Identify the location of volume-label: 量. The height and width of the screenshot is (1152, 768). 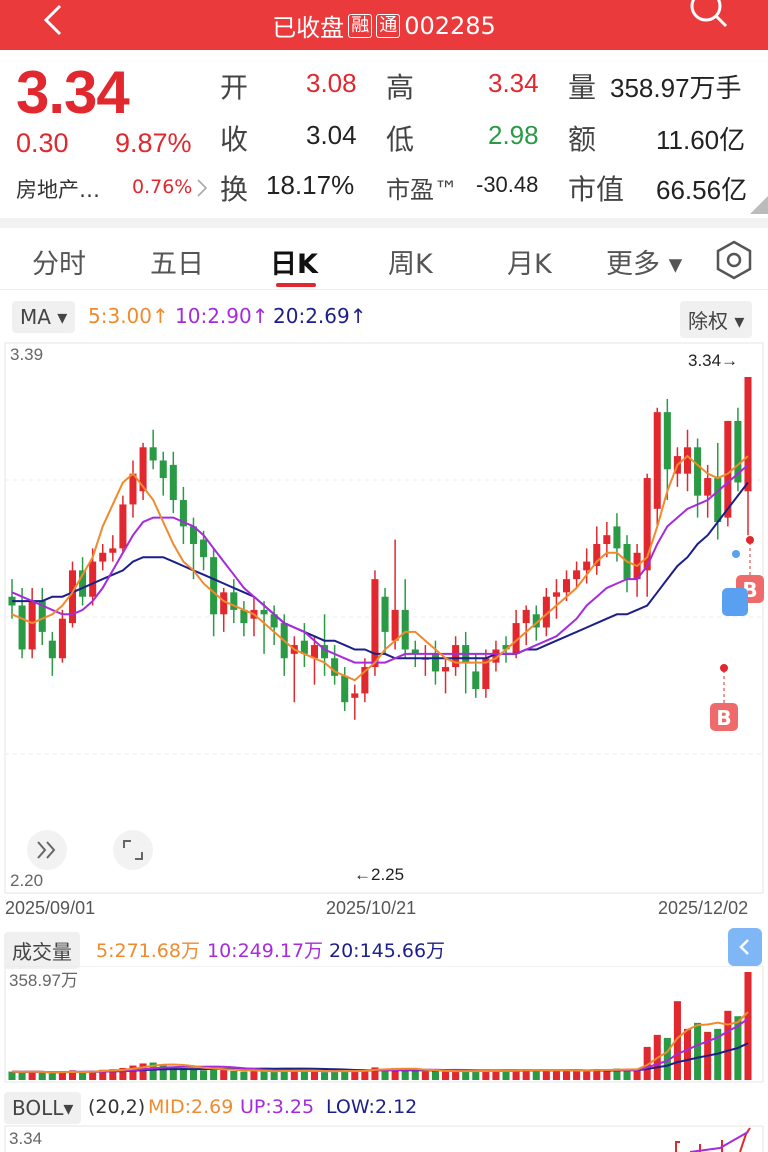
(582, 87).